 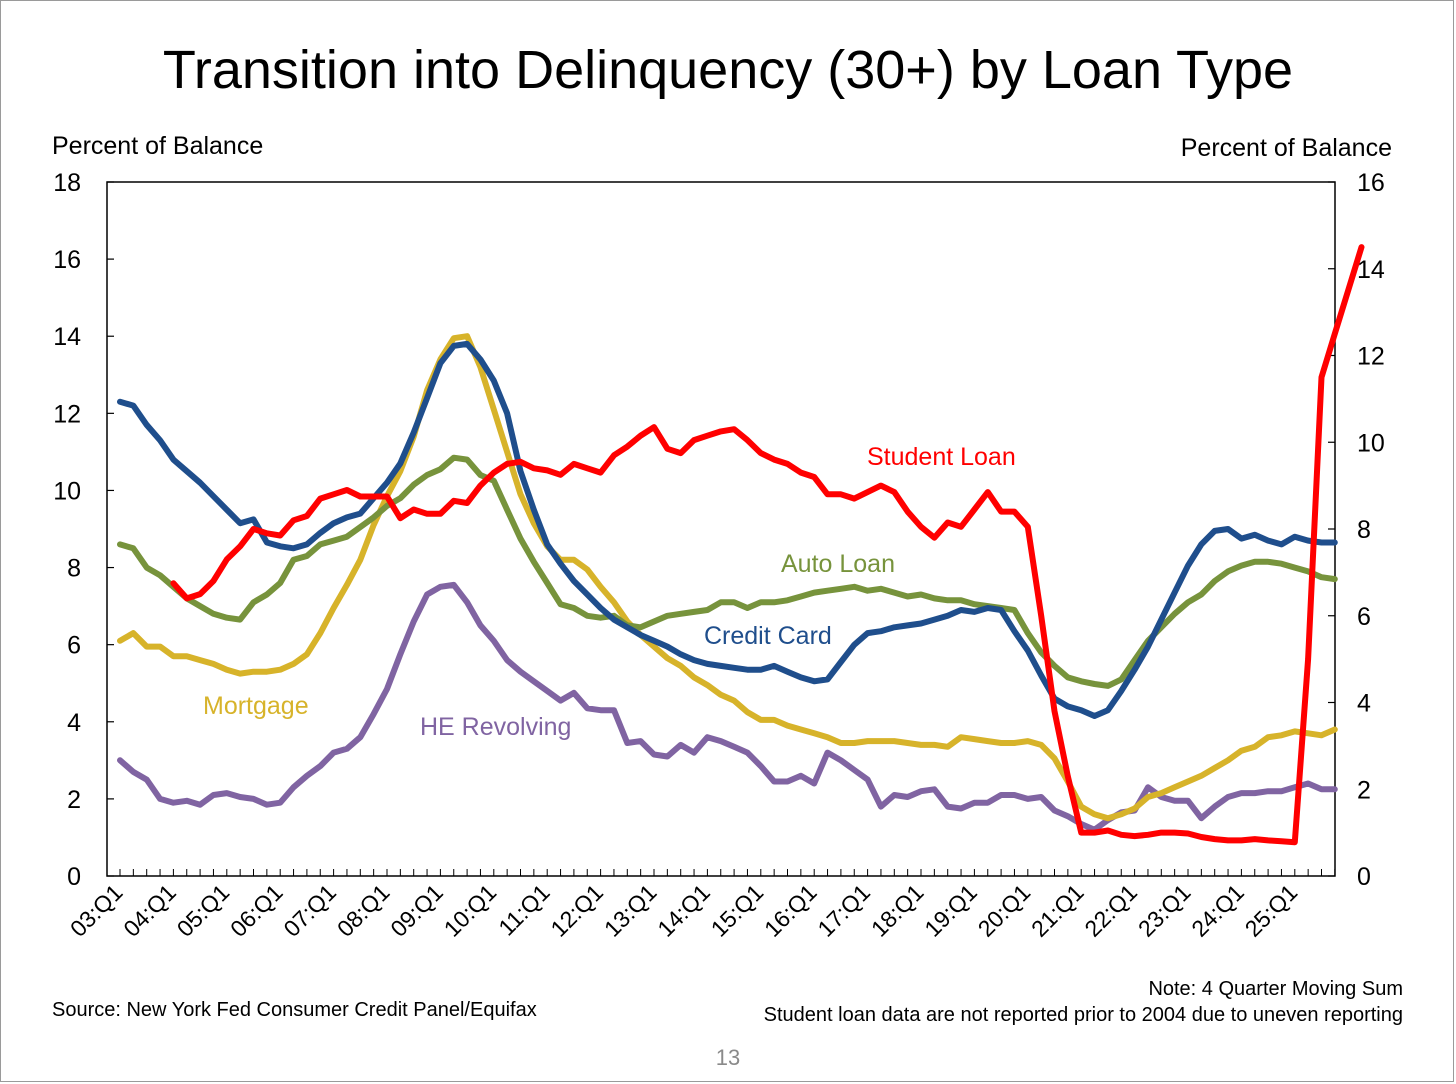 I want to click on y-right-tick-label: 0, so click(x=1364, y=877).